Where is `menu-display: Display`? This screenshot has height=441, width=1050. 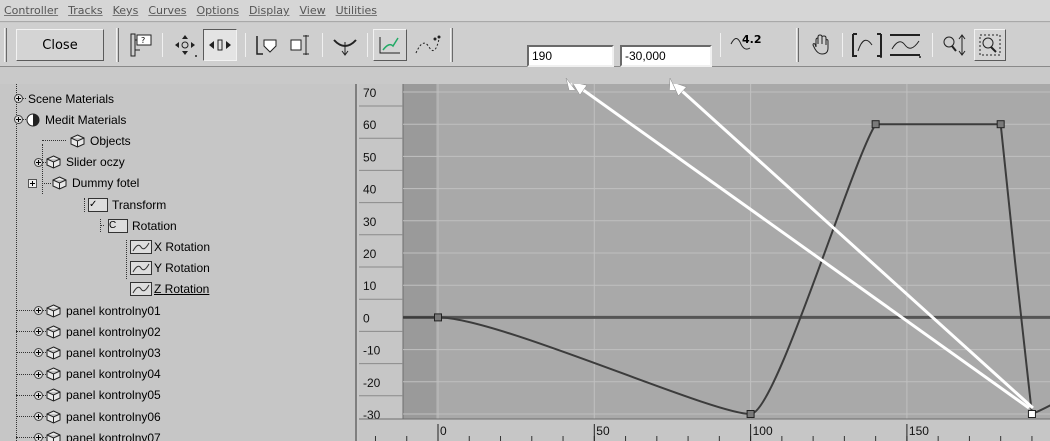 menu-display: Display is located at coordinates (269, 10).